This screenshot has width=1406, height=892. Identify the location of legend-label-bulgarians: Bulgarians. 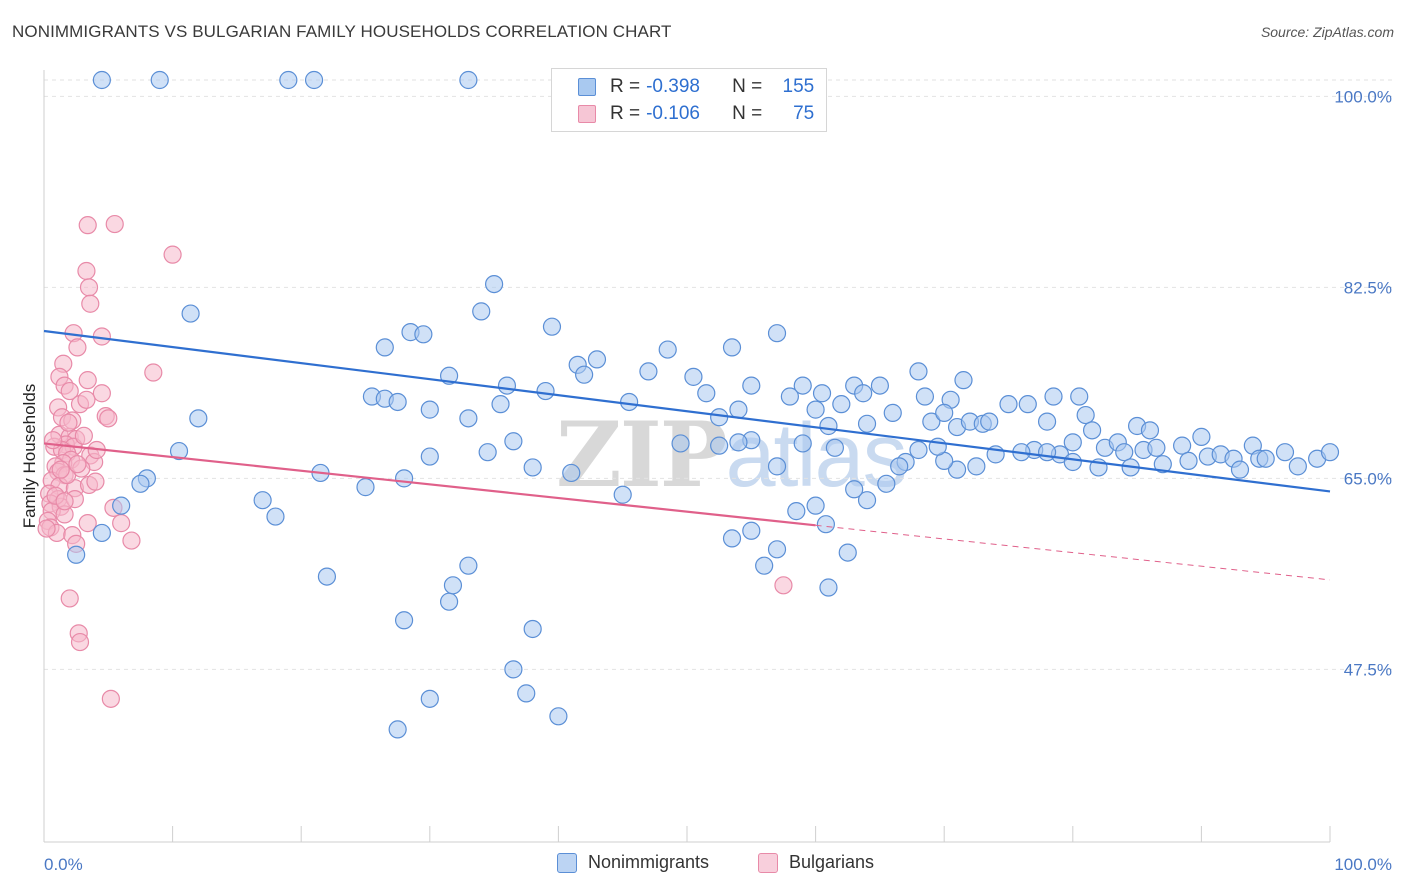
(832, 862).